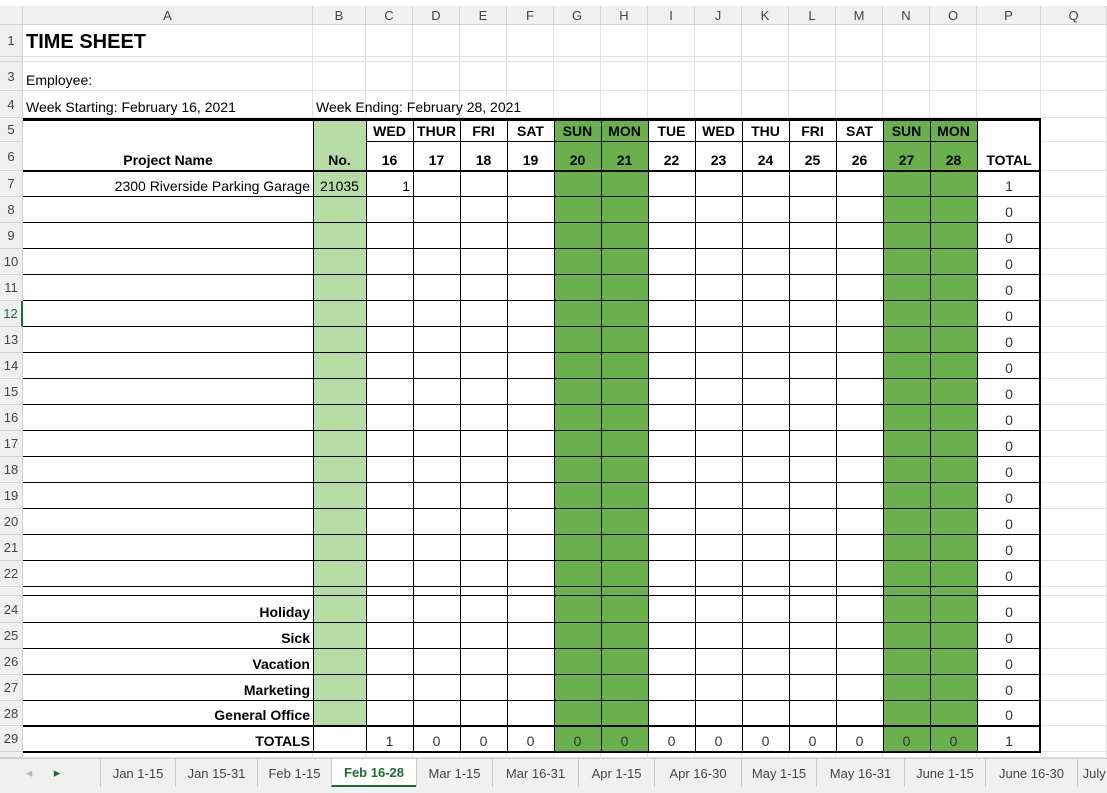  I want to click on cell-P3, so click(1009, 76).